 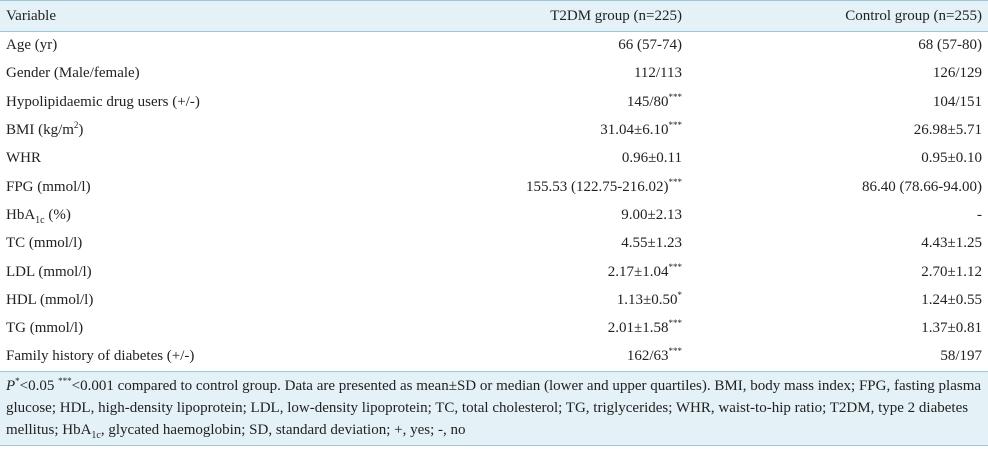 What do you see at coordinates (190, 159) in the screenshot?
I see `cell-variable: WHR` at bounding box center [190, 159].